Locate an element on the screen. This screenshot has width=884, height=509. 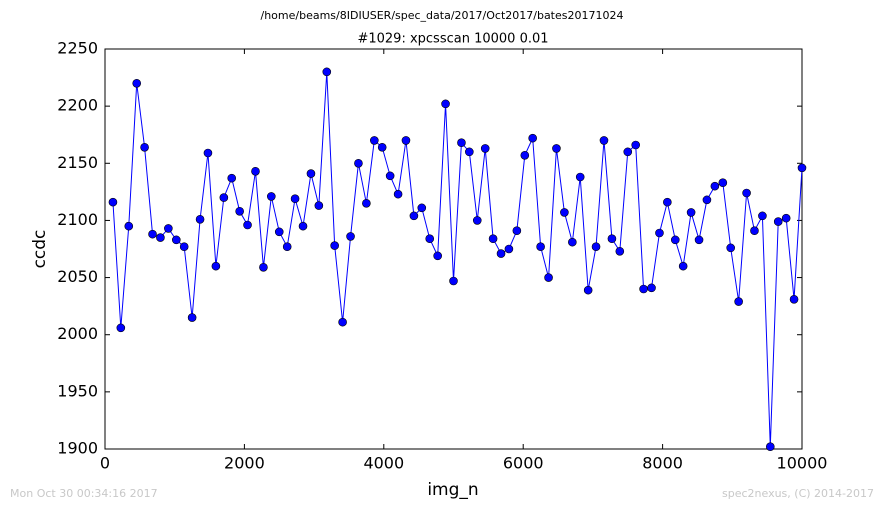
y-tick-label: 2000 is located at coordinates (77, 333).